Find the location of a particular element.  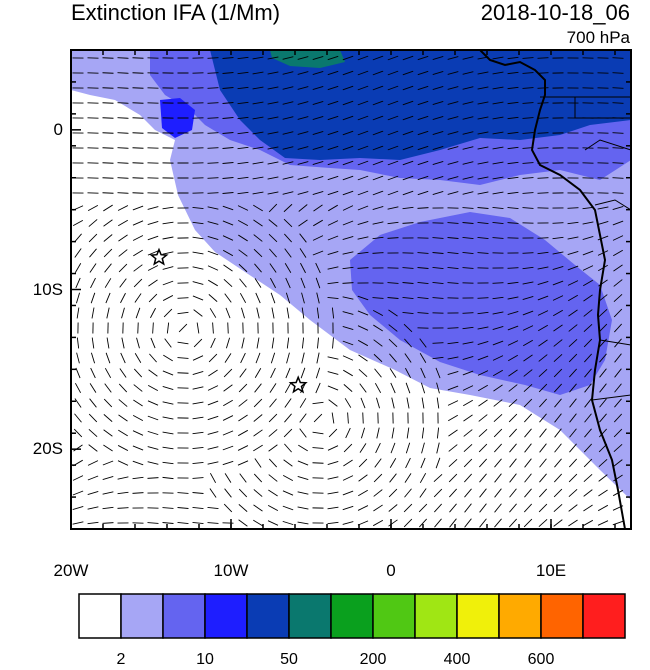

colorbar-tick-label: 400 is located at coordinates (457, 660).